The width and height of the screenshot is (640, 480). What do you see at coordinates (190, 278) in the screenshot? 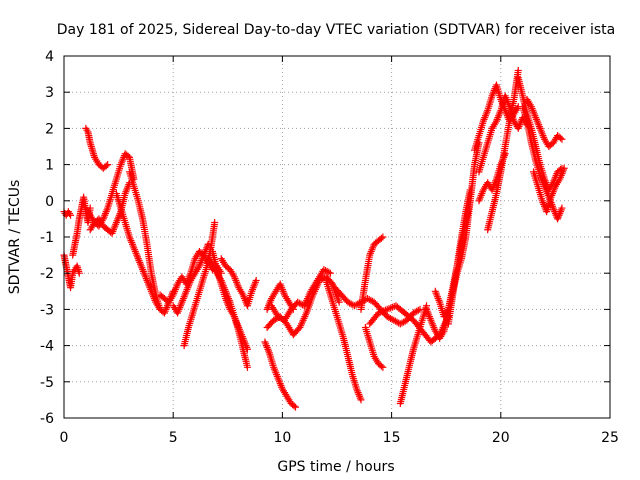
I see `series-seg10` at bounding box center [190, 278].